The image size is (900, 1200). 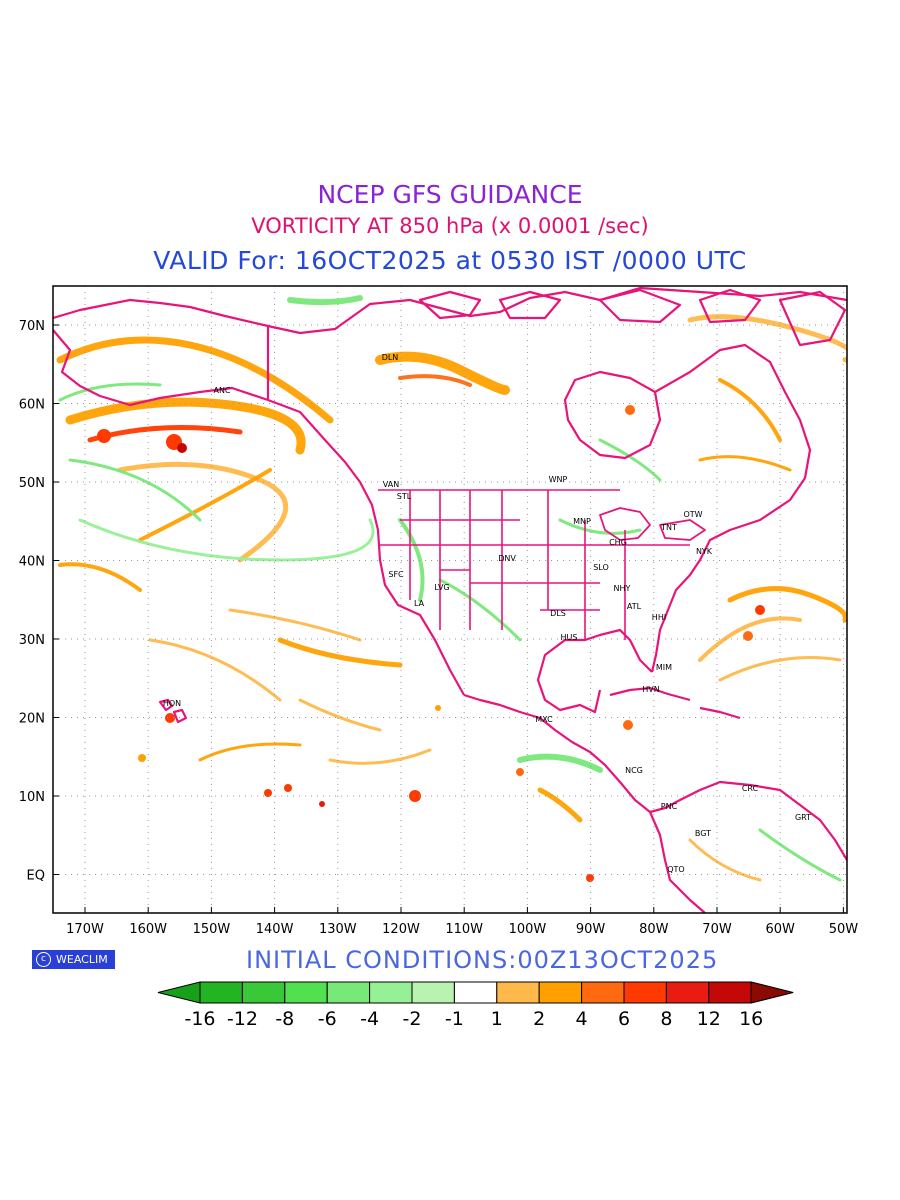 I want to click on station-label: NCG, so click(x=634, y=770).